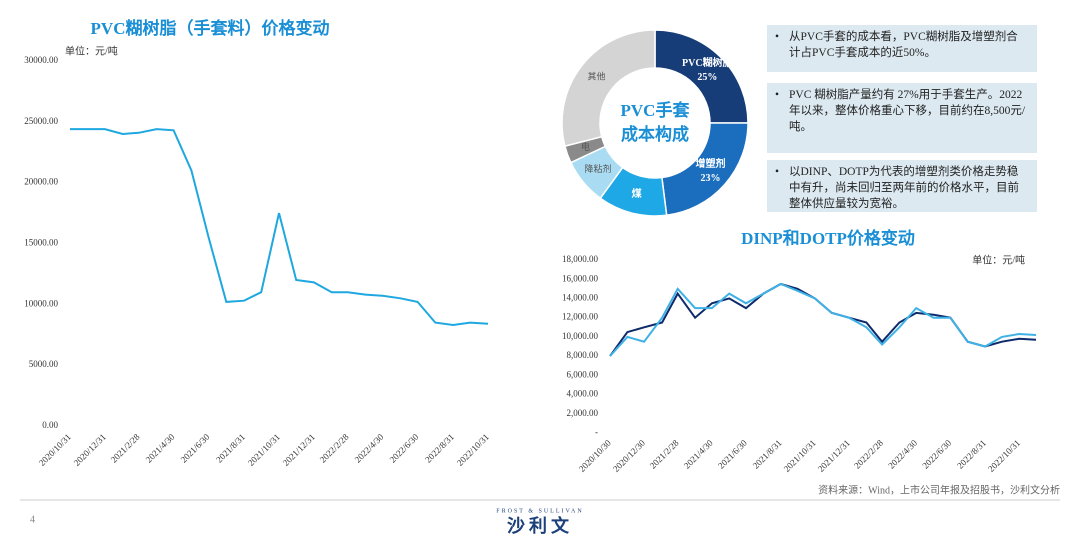  Describe the element at coordinates (595, 455) in the screenshot. I see `x-tick-label: 2020/10/30` at that location.